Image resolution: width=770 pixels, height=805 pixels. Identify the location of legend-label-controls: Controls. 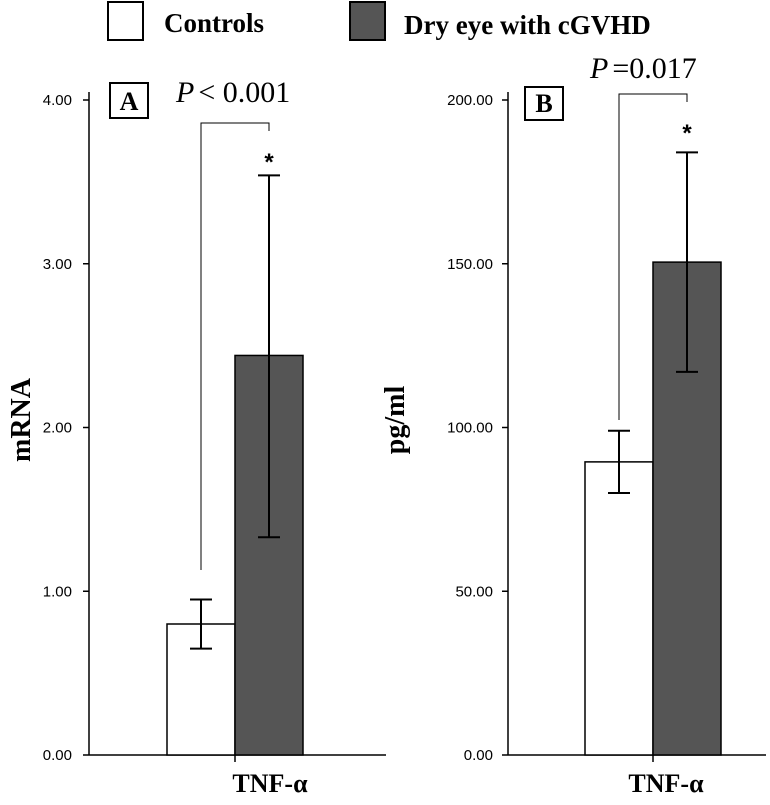
(214, 23).